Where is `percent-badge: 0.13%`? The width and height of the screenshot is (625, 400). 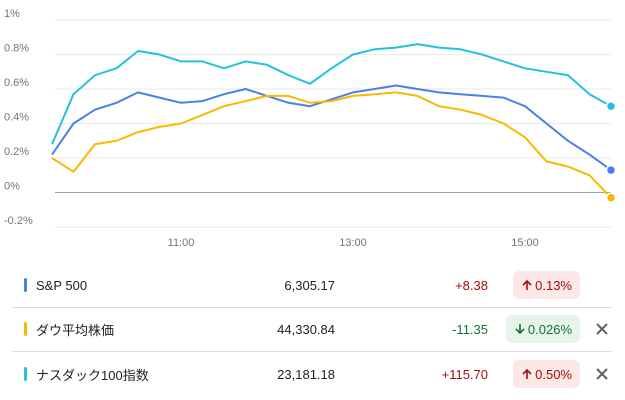 percent-badge: 0.13% is located at coordinates (546, 285).